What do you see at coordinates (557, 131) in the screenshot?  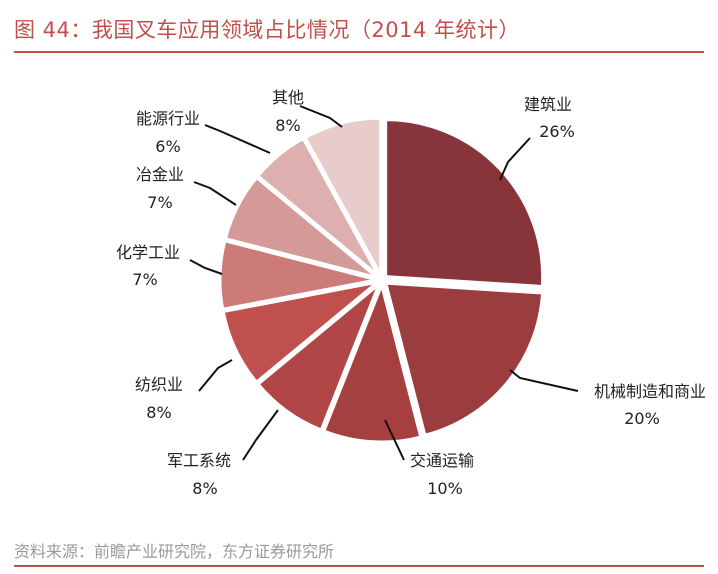 I see `slice-value-label: 26%` at bounding box center [557, 131].